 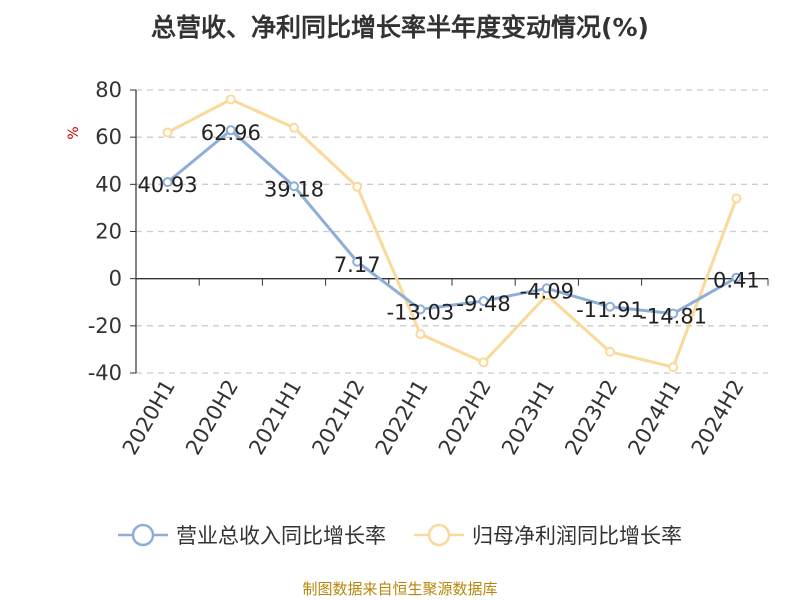 I want to click on y-tick-label: -40, so click(x=105, y=373).